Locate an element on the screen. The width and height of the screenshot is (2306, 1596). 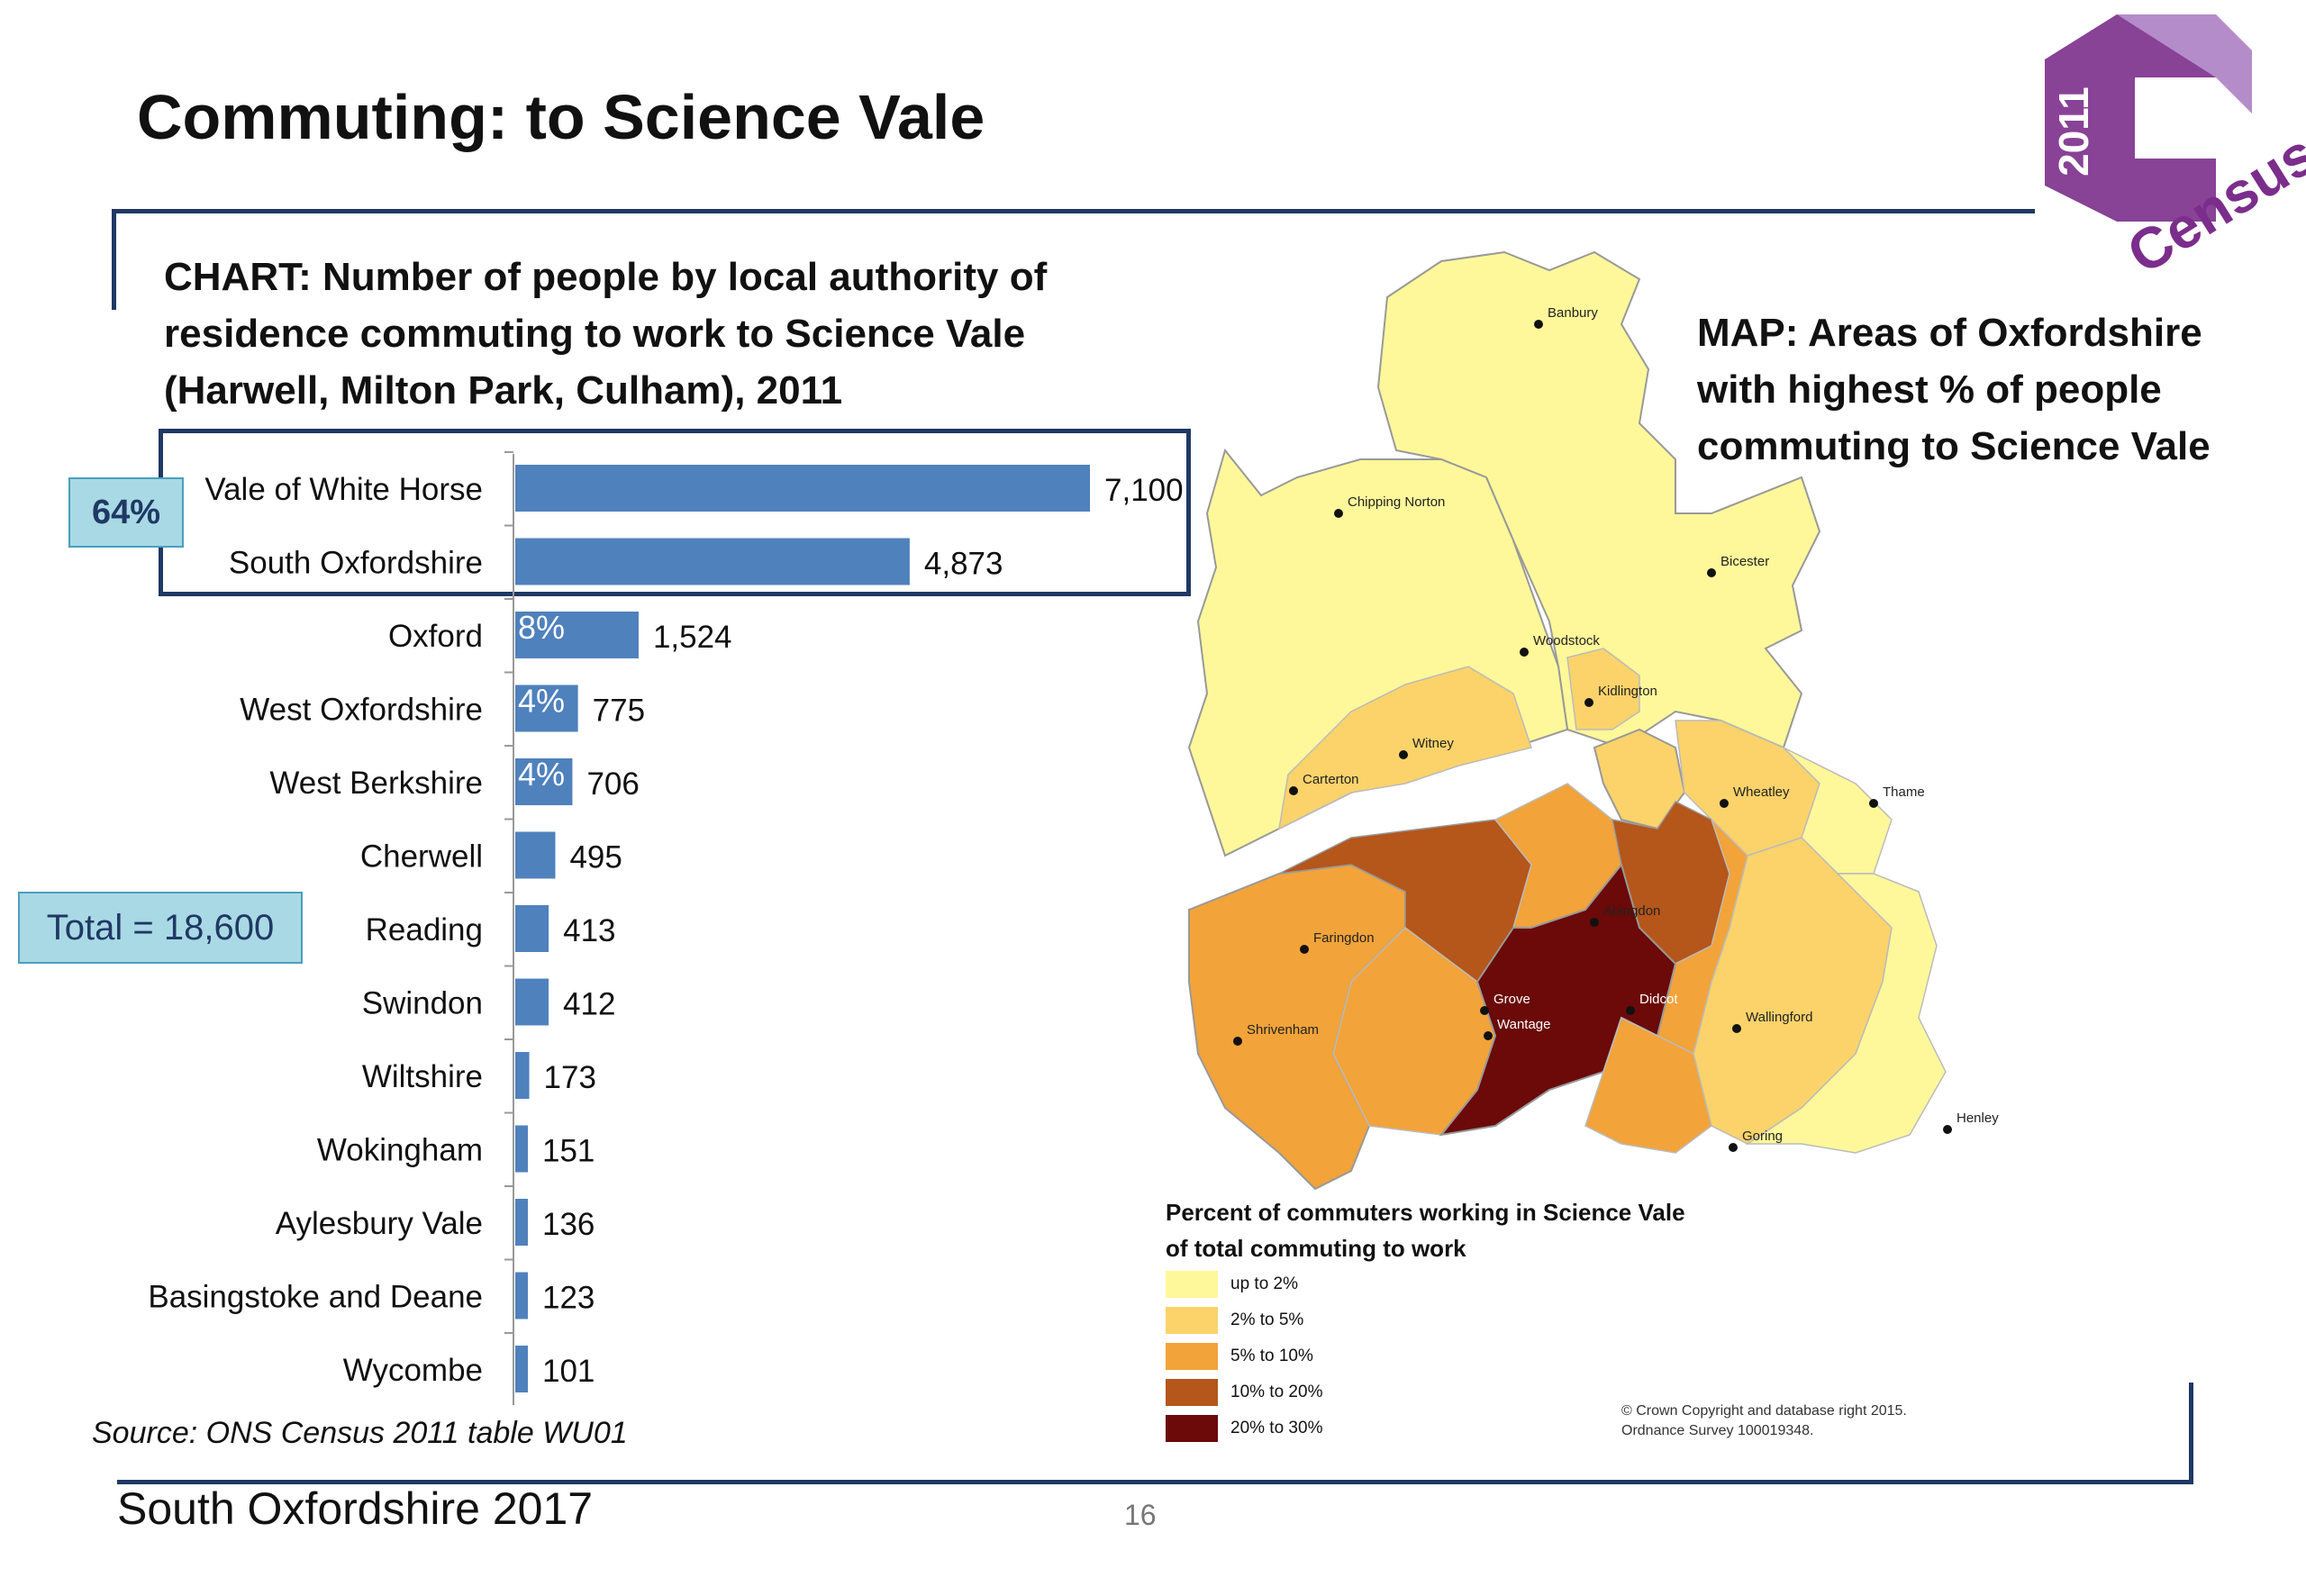
value-label: 413 is located at coordinates (589, 930).